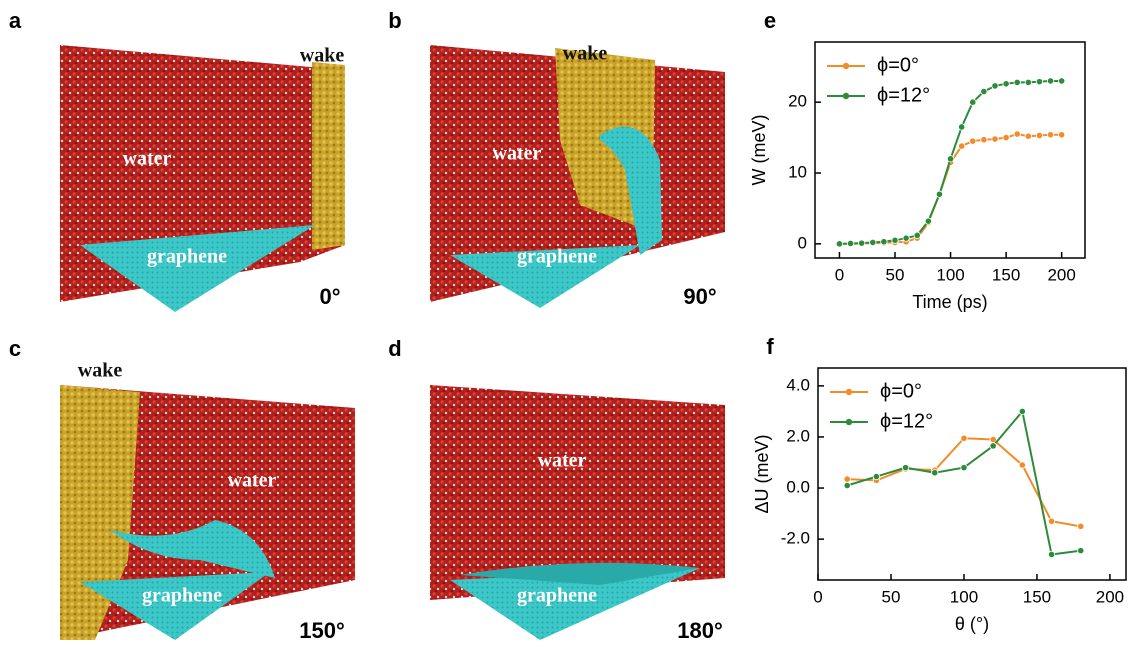  I want to click on y-tick-label: 10, so click(797, 172).